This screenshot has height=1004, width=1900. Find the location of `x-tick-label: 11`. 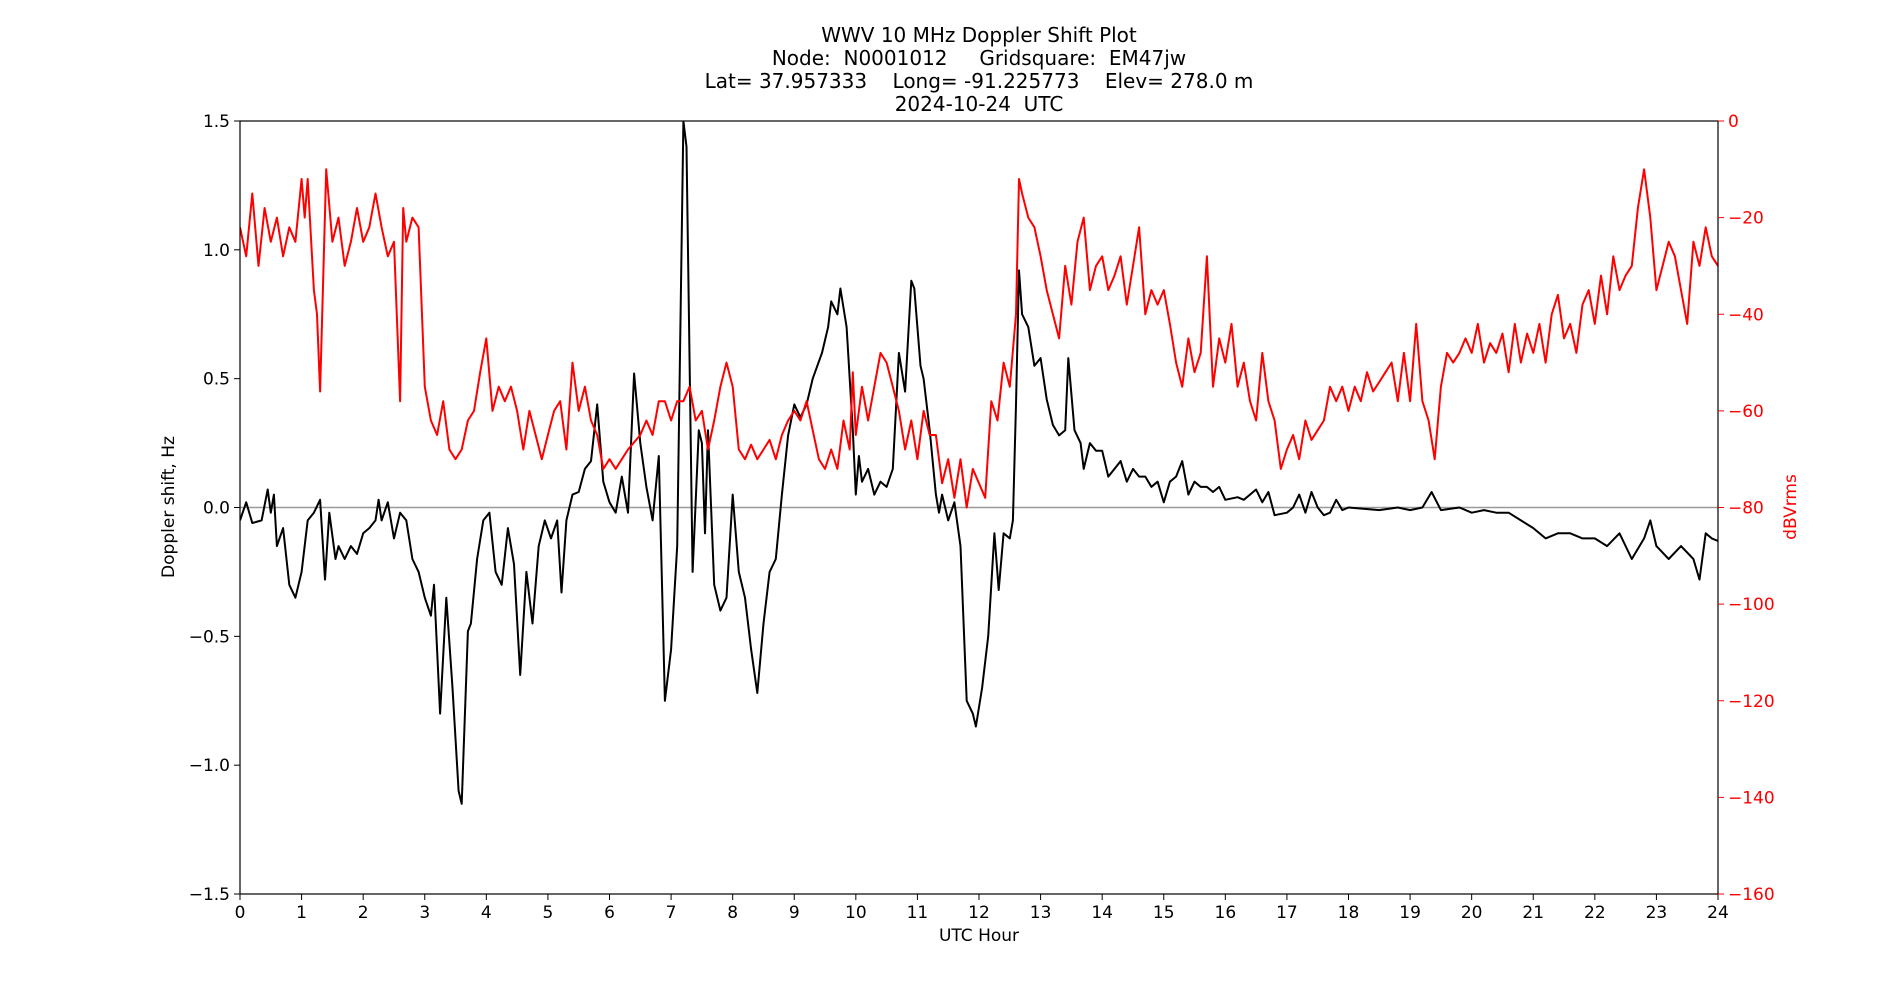

x-tick-label: 11 is located at coordinates (918, 913).